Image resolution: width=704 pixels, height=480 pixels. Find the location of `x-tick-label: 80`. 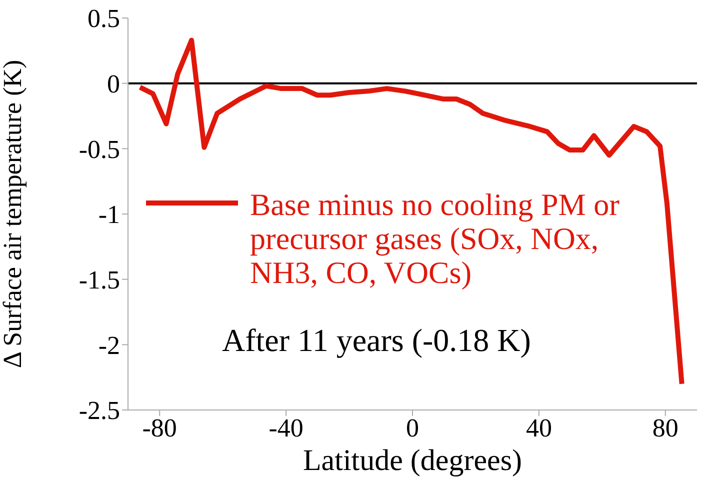

x-tick-label: 80 is located at coordinates (665, 427).